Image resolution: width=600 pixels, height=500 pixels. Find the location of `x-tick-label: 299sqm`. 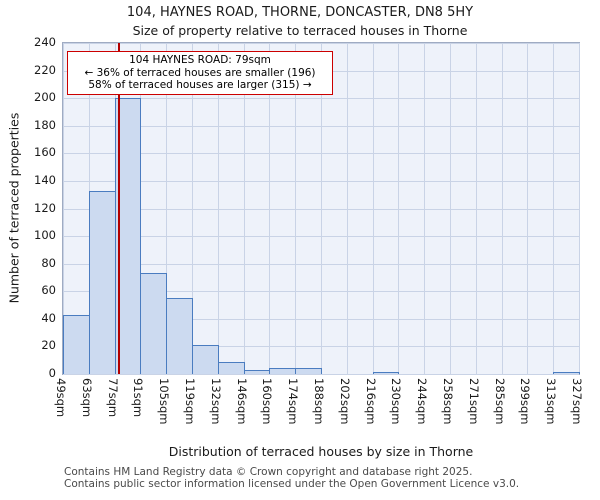

x-tick-label: 299sqm is located at coordinates (525, 401).